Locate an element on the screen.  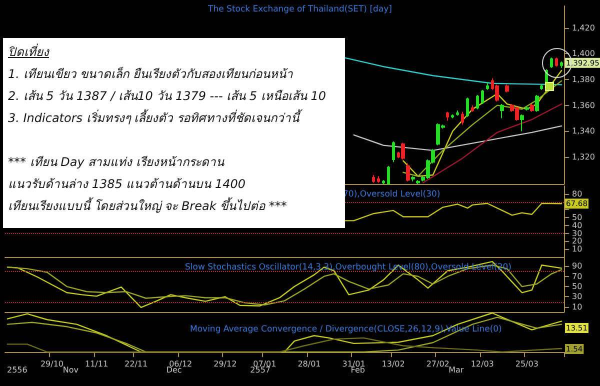
chart-title: 70),Oversold Level(30) is located at coordinates (391, 195).